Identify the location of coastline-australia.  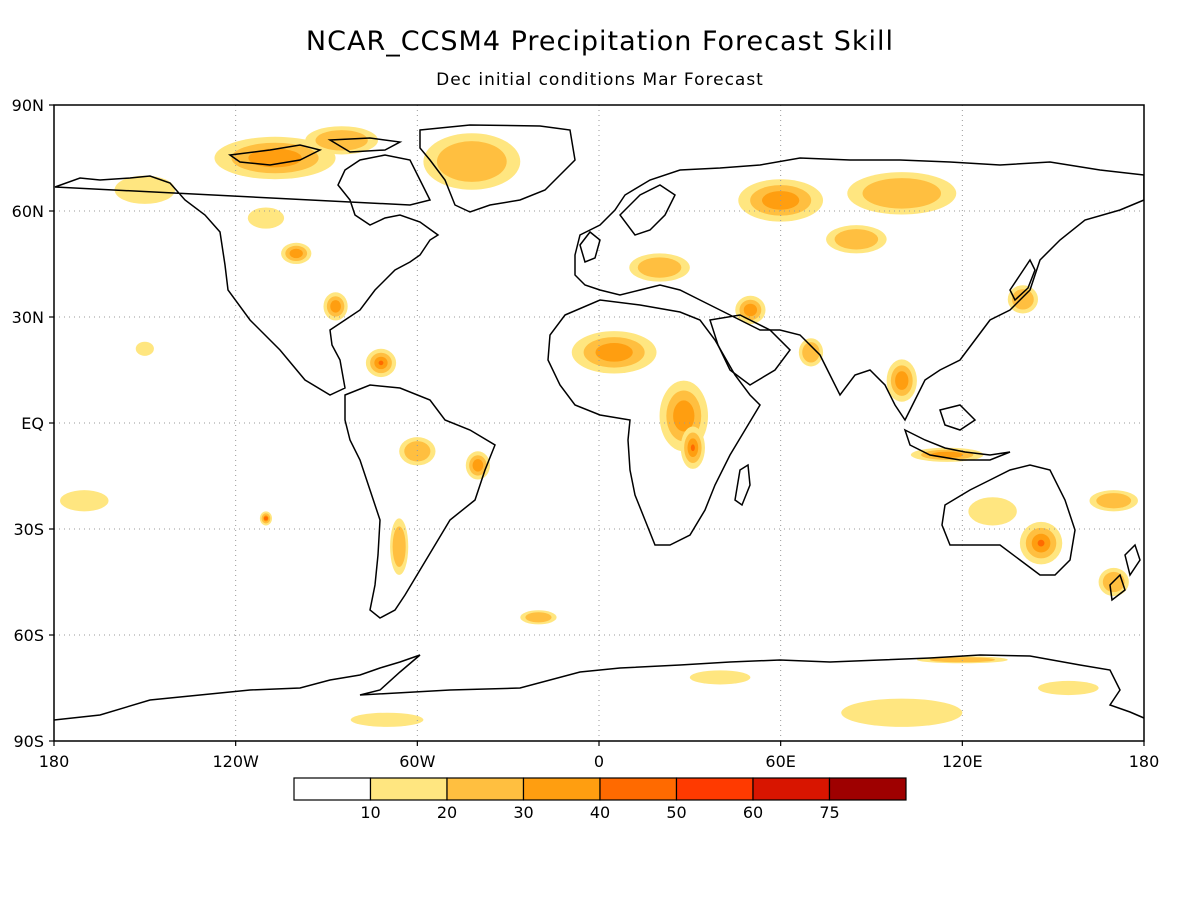
(1008, 520).